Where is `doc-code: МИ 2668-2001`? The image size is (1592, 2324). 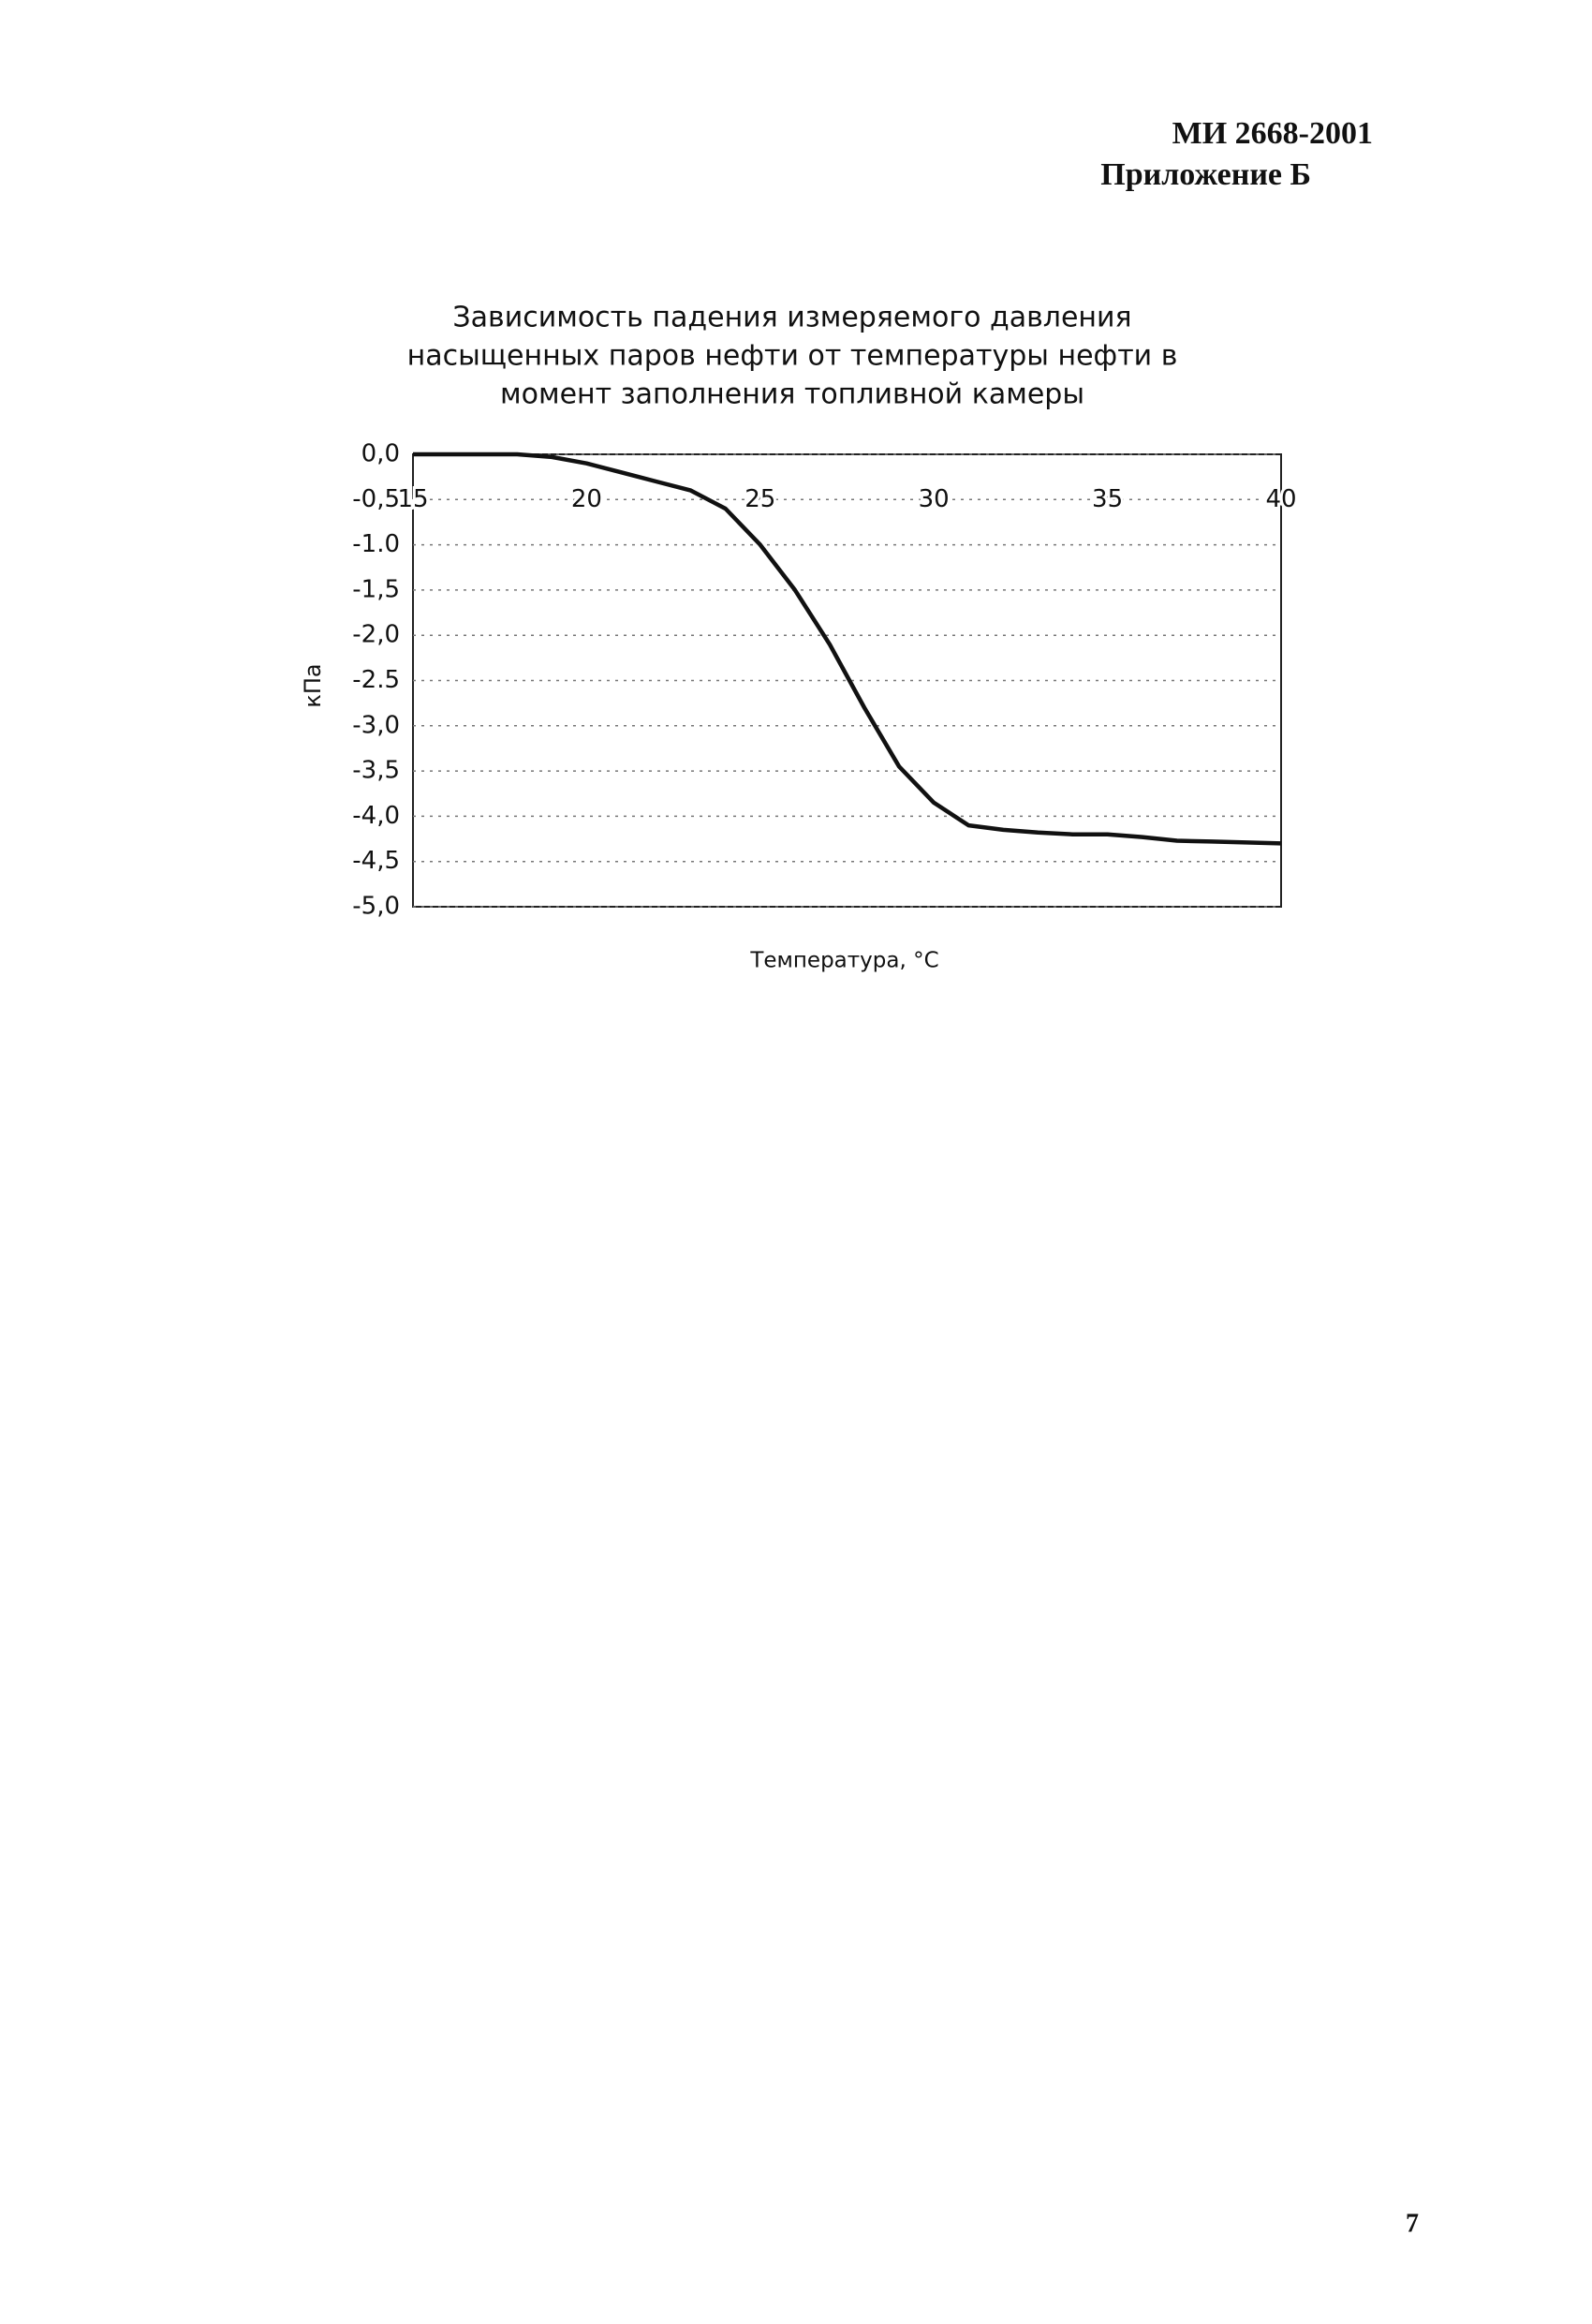
doc-code: МИ 2668-2001 is located at coordinates (1272, 134).